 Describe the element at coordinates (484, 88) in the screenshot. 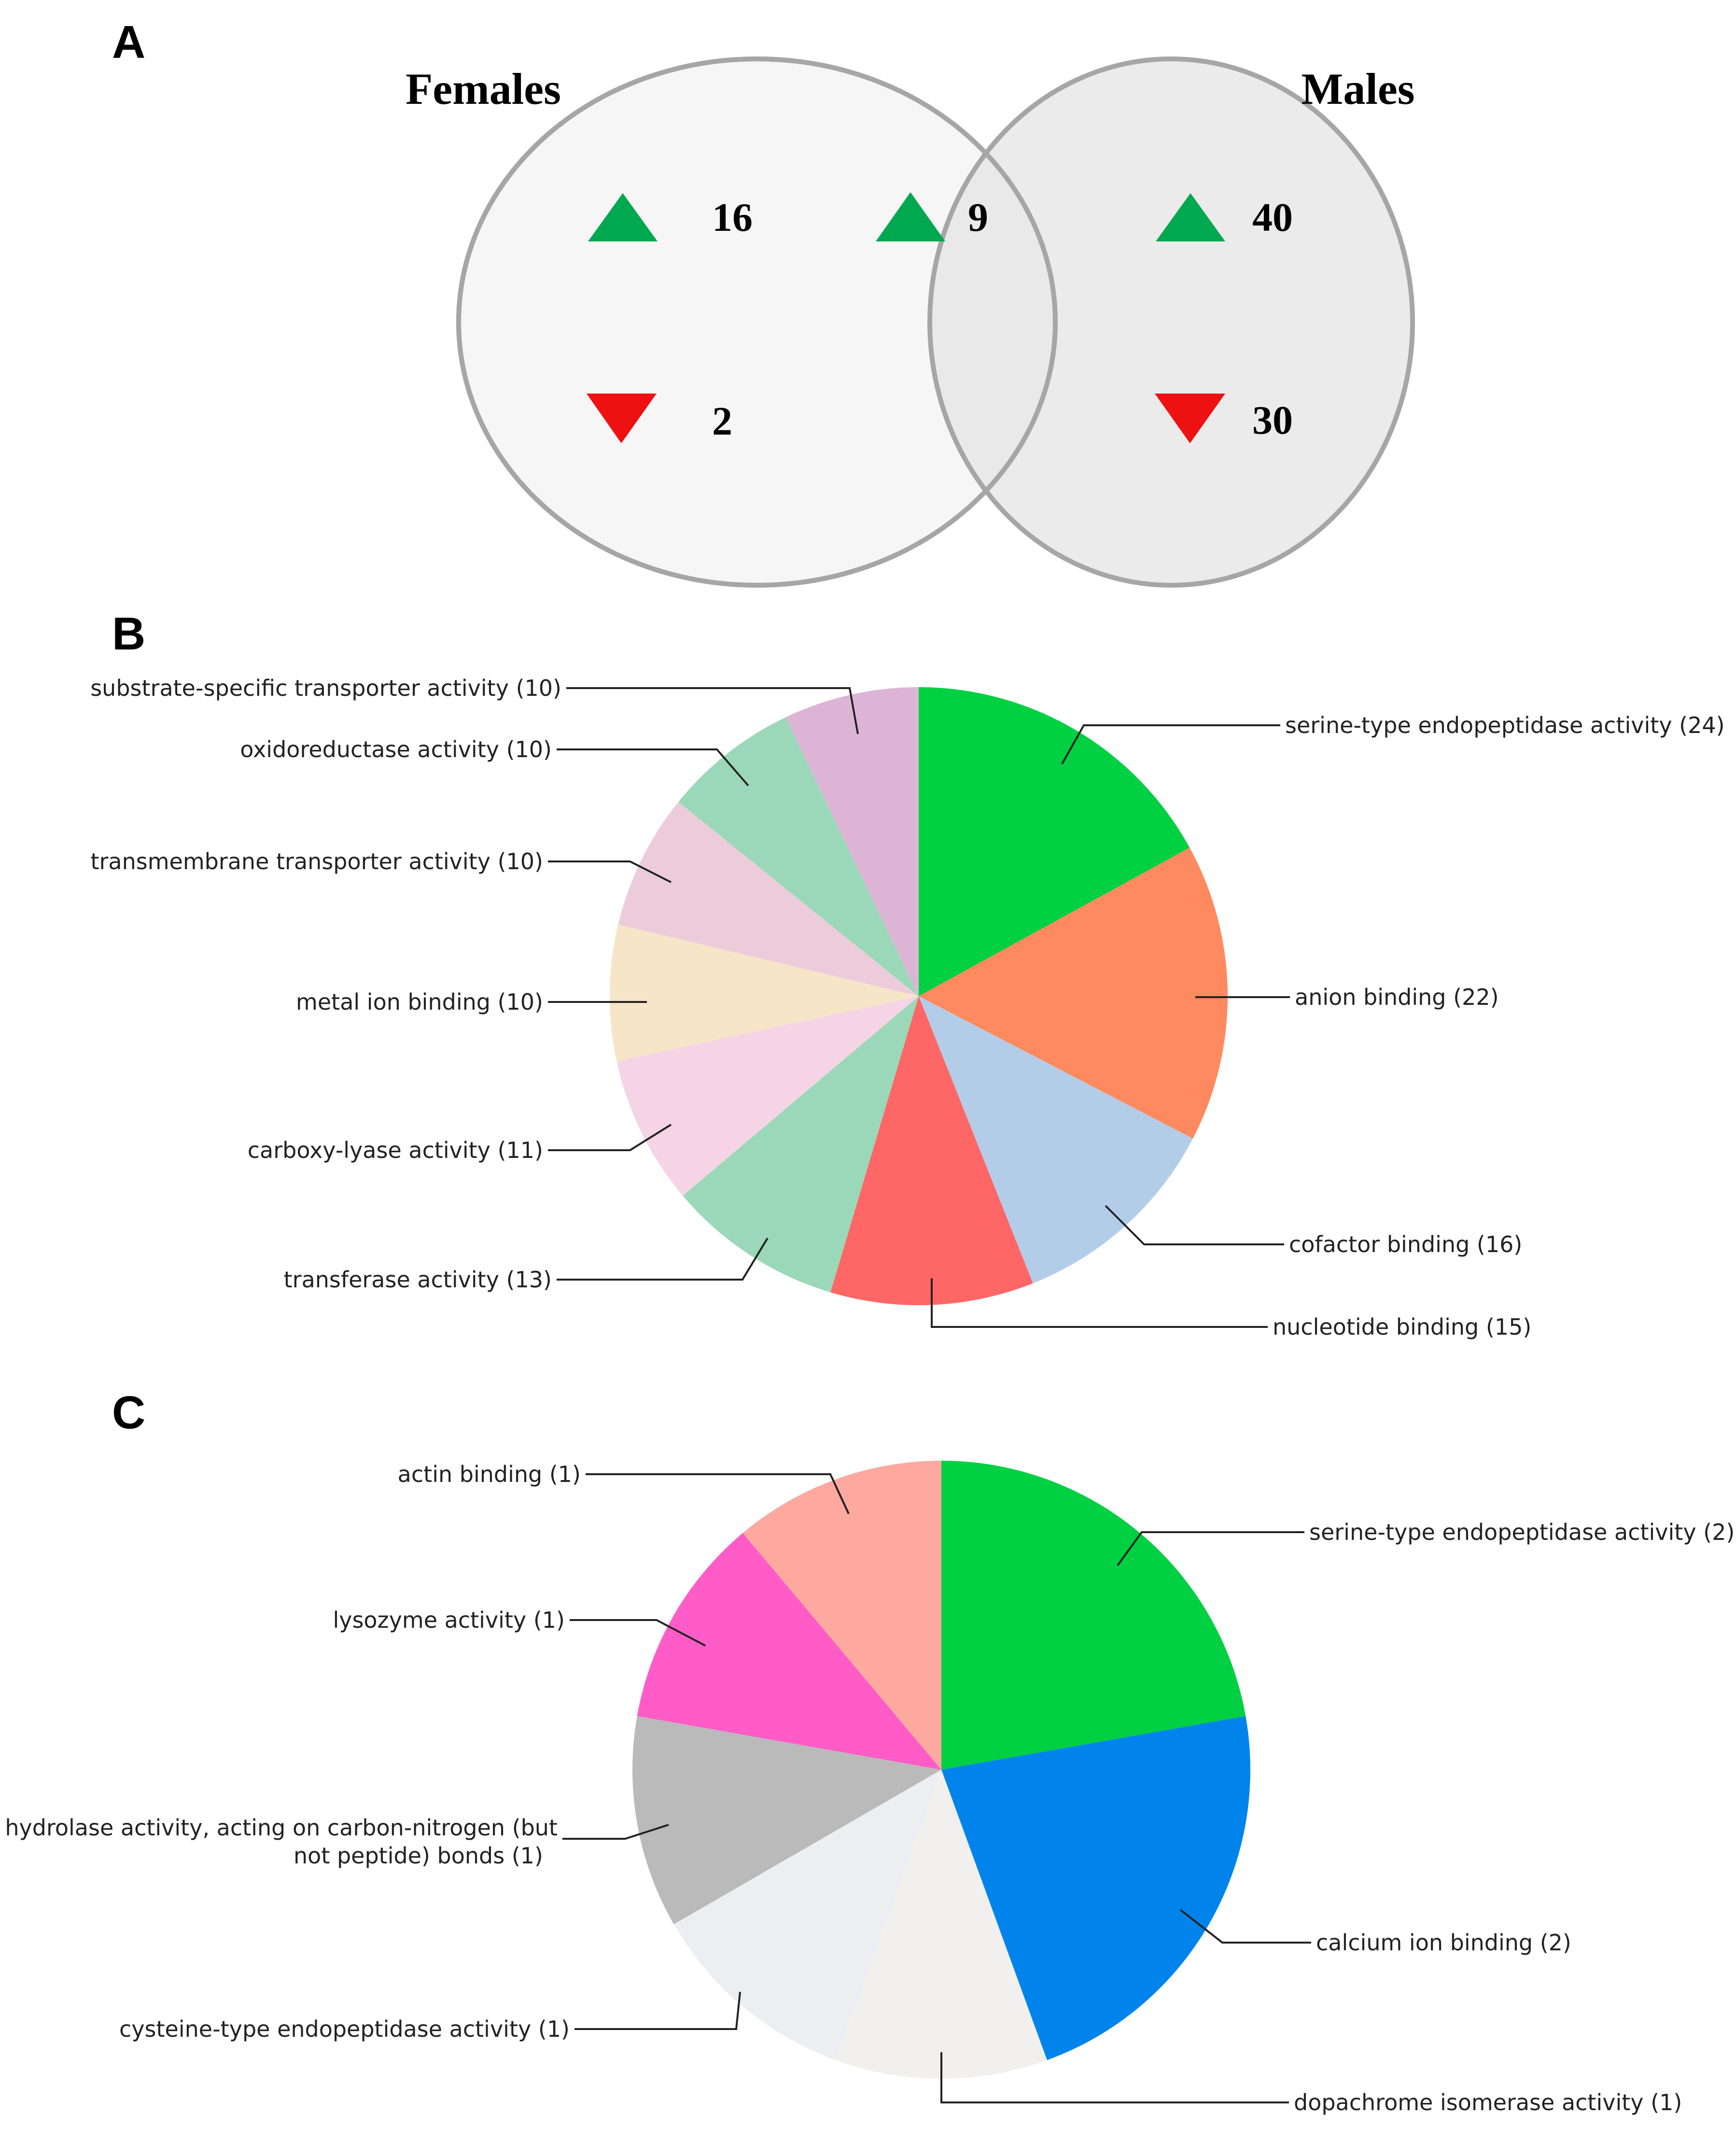

I see `venn-title-females: Females` at that location.